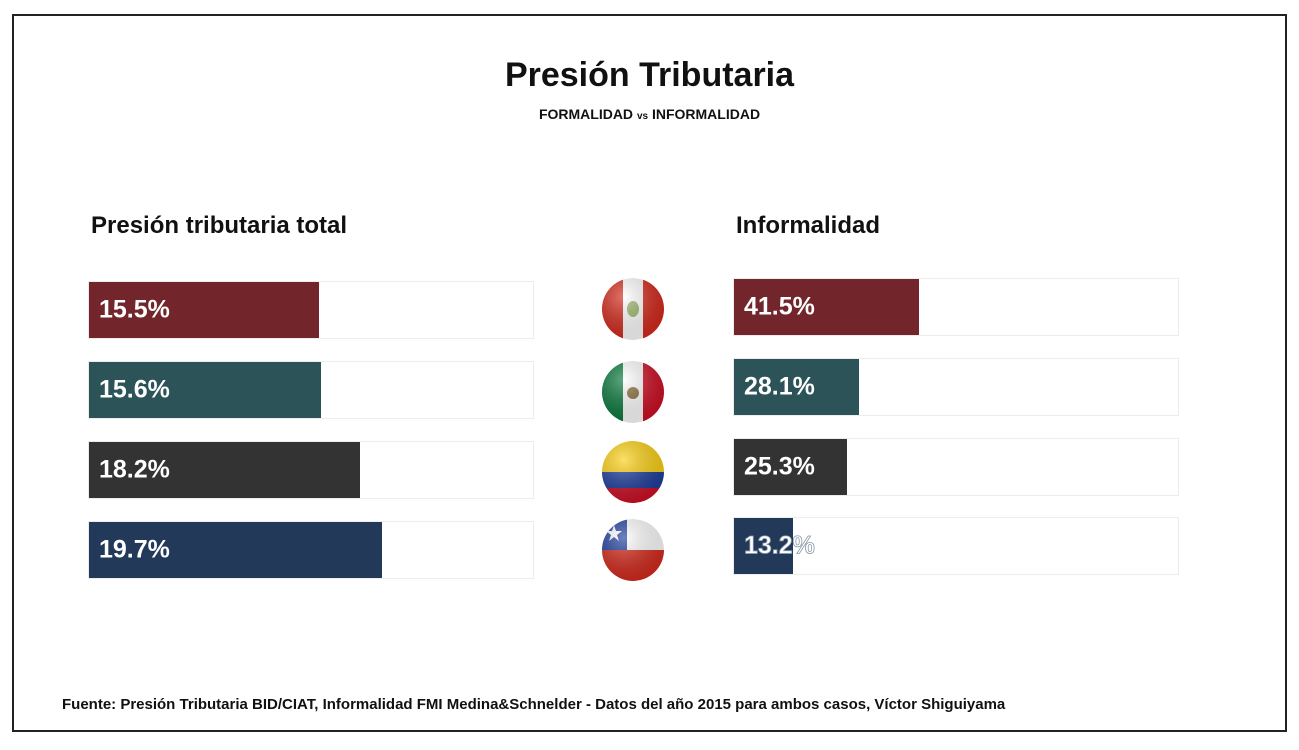 The height and width of the screenshot is (750, 1299). What do you see at coordinates (779, 306) in the screenshot?
I see `bar-value-label: 41.5%` at bounding box center [779, 306].